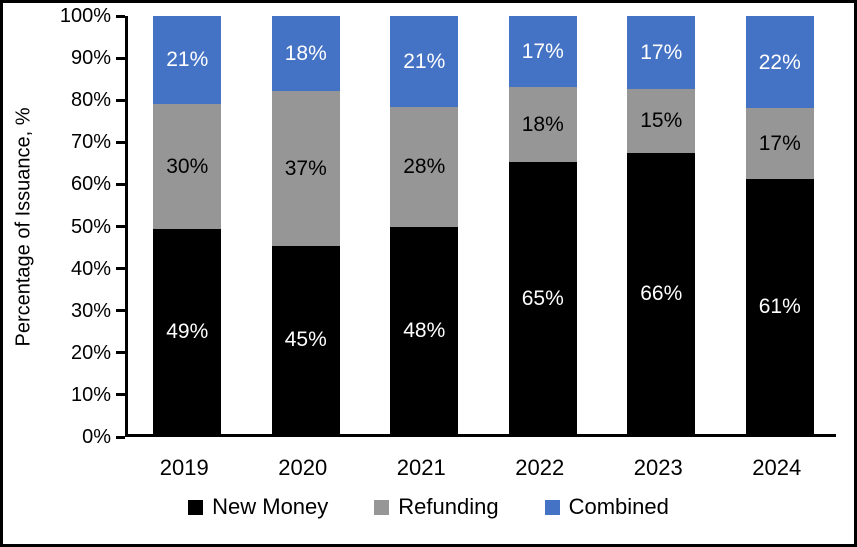 The width and height of the screenshot is (857, 547). I want to click on segment-data-label: 15%, so click(661, 121).